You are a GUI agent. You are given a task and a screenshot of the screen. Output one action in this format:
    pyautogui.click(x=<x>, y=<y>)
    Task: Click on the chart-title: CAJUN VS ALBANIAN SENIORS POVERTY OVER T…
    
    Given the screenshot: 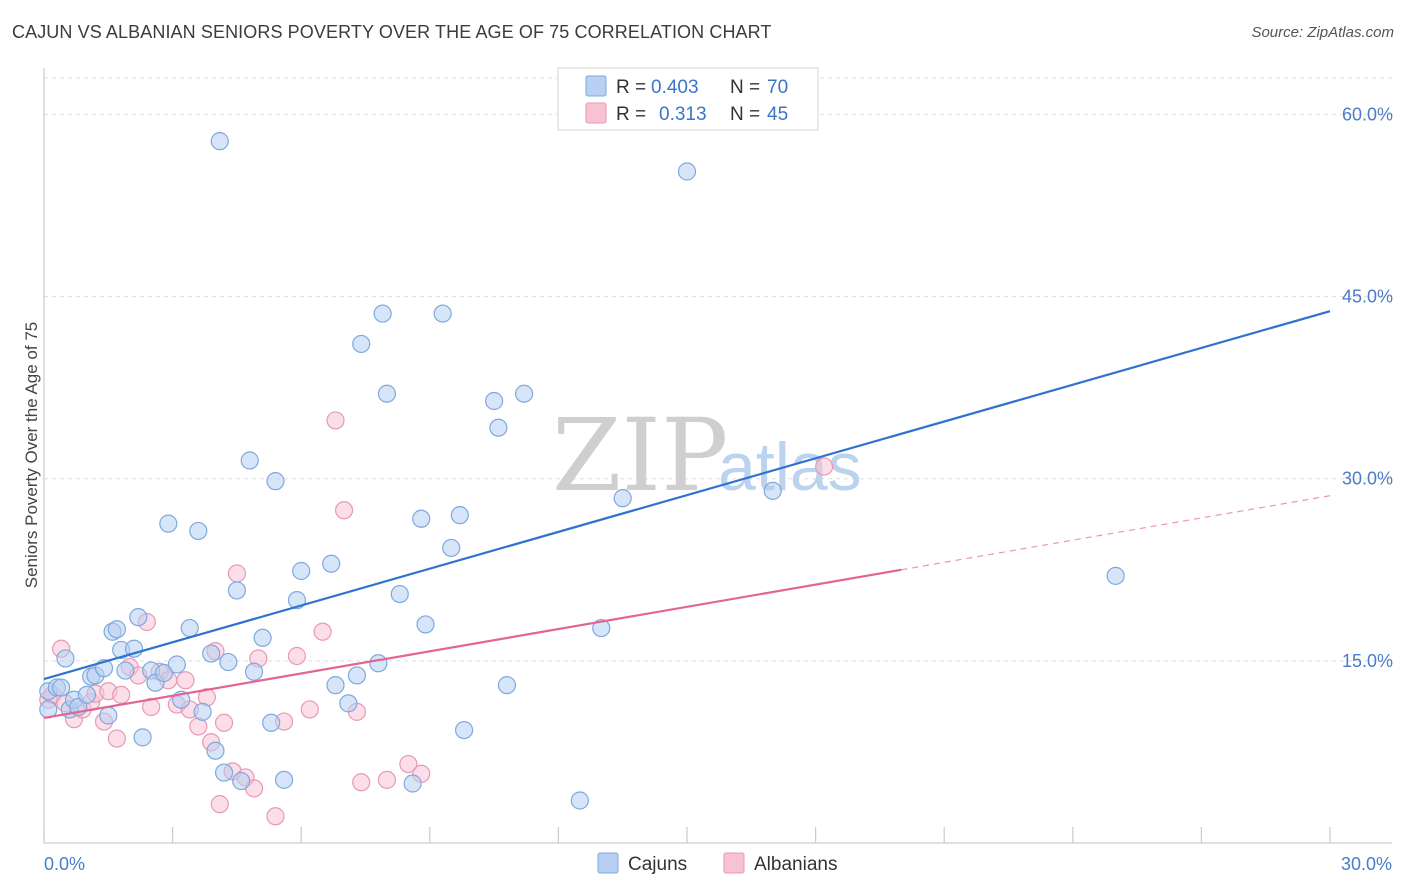 What is the action you would take?
    pyautogui.click(x=392, y=32)
    